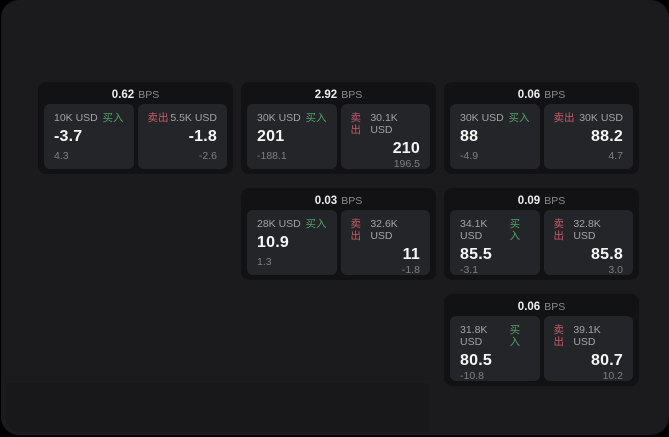 The image size is (669, 437). I want to click on bps-header: 0.09 BPS, so click(541, 200).